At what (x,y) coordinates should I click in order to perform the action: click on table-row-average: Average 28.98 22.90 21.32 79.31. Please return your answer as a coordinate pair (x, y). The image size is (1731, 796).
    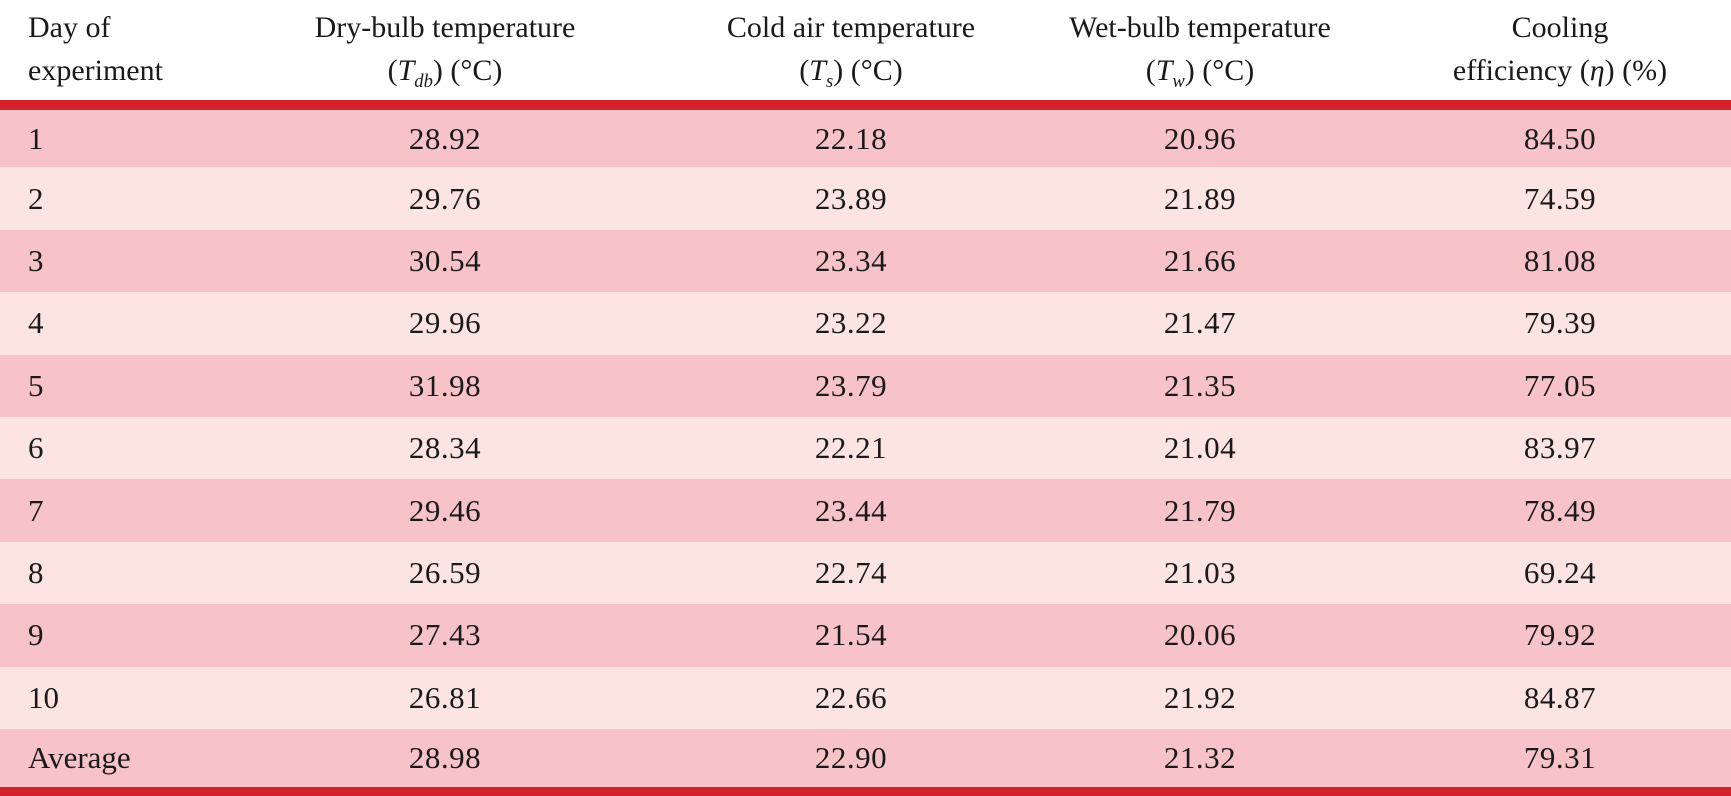
    Looking at the image, I should click on (865, 760).